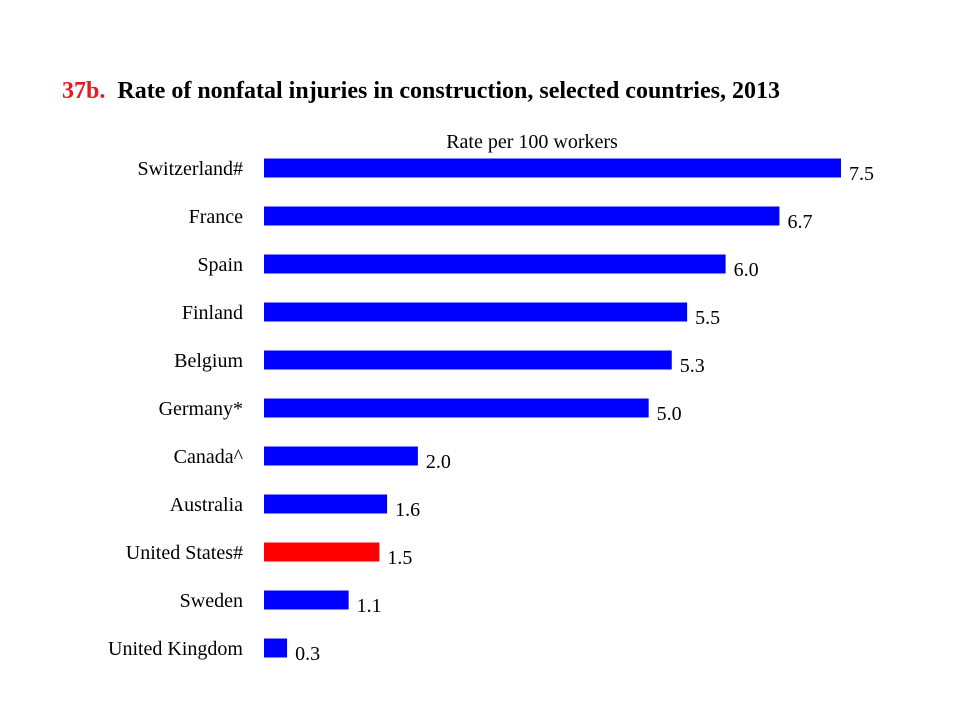  Describe the element at coordinates (468, 360) in the screenshot. I see `bar-belgium` at that location.